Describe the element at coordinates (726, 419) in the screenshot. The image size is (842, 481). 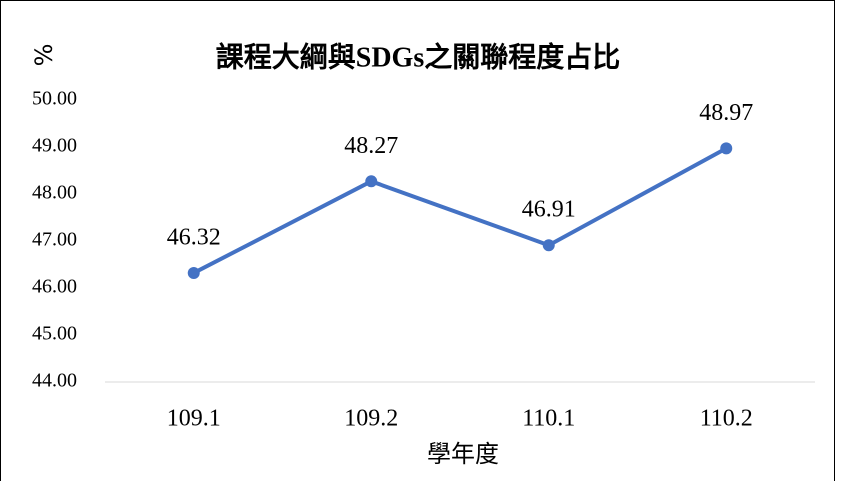
I see `x-tick-label: 110.2` at that location.